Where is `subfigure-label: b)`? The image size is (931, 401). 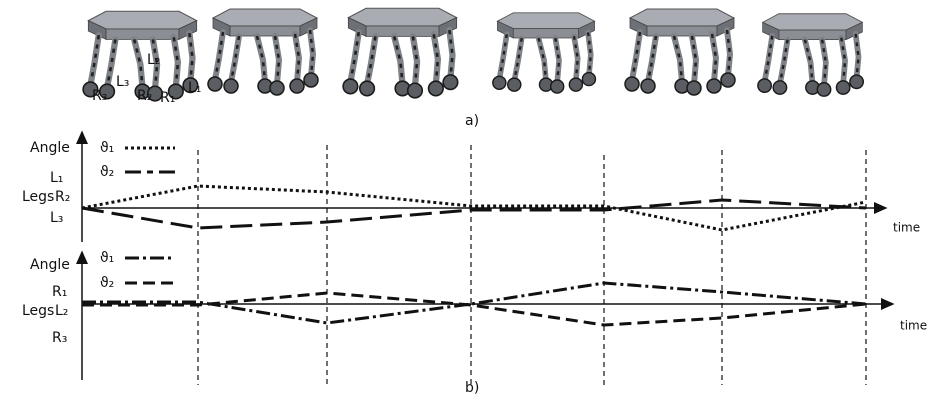 subfigure-label: b) is located at coordinates (472, 388).